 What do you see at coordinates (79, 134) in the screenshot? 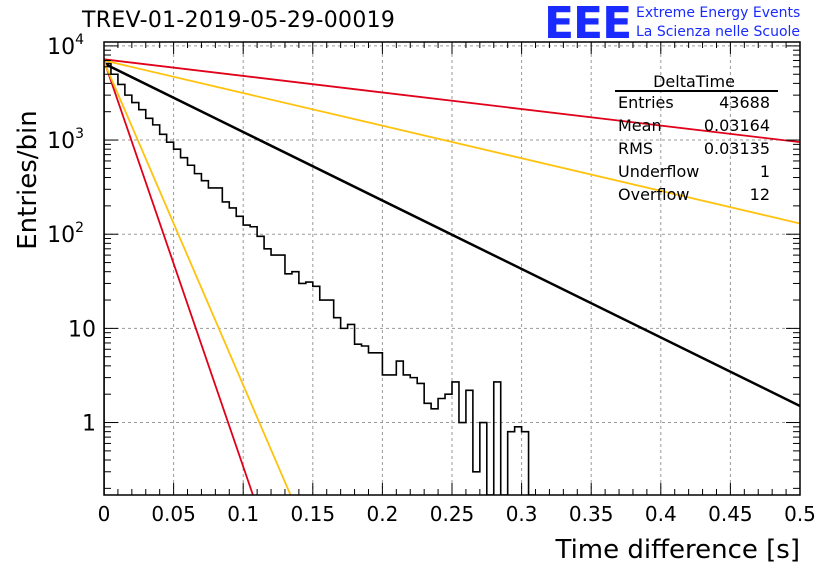
I see `y-tick-exponent: 3` at bounding box center [79, 134].